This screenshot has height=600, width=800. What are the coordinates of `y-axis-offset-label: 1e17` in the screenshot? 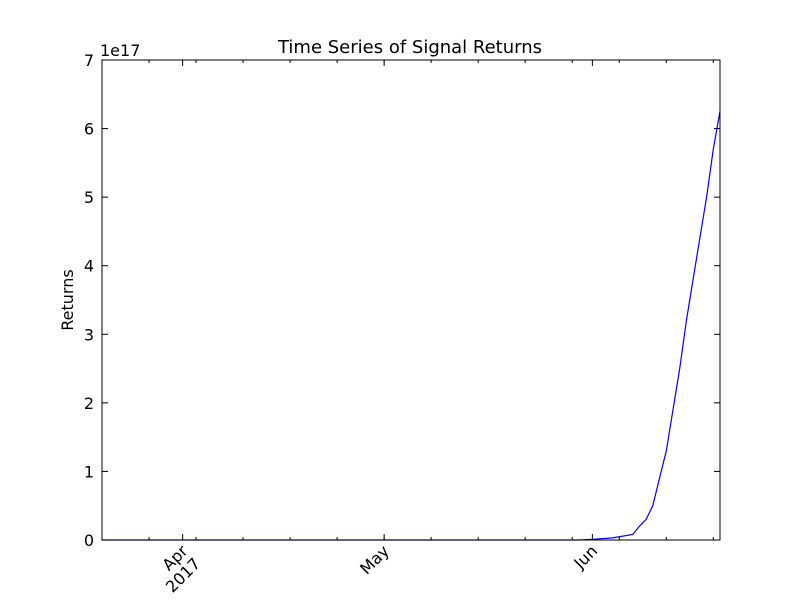 It's located at (120, 50).